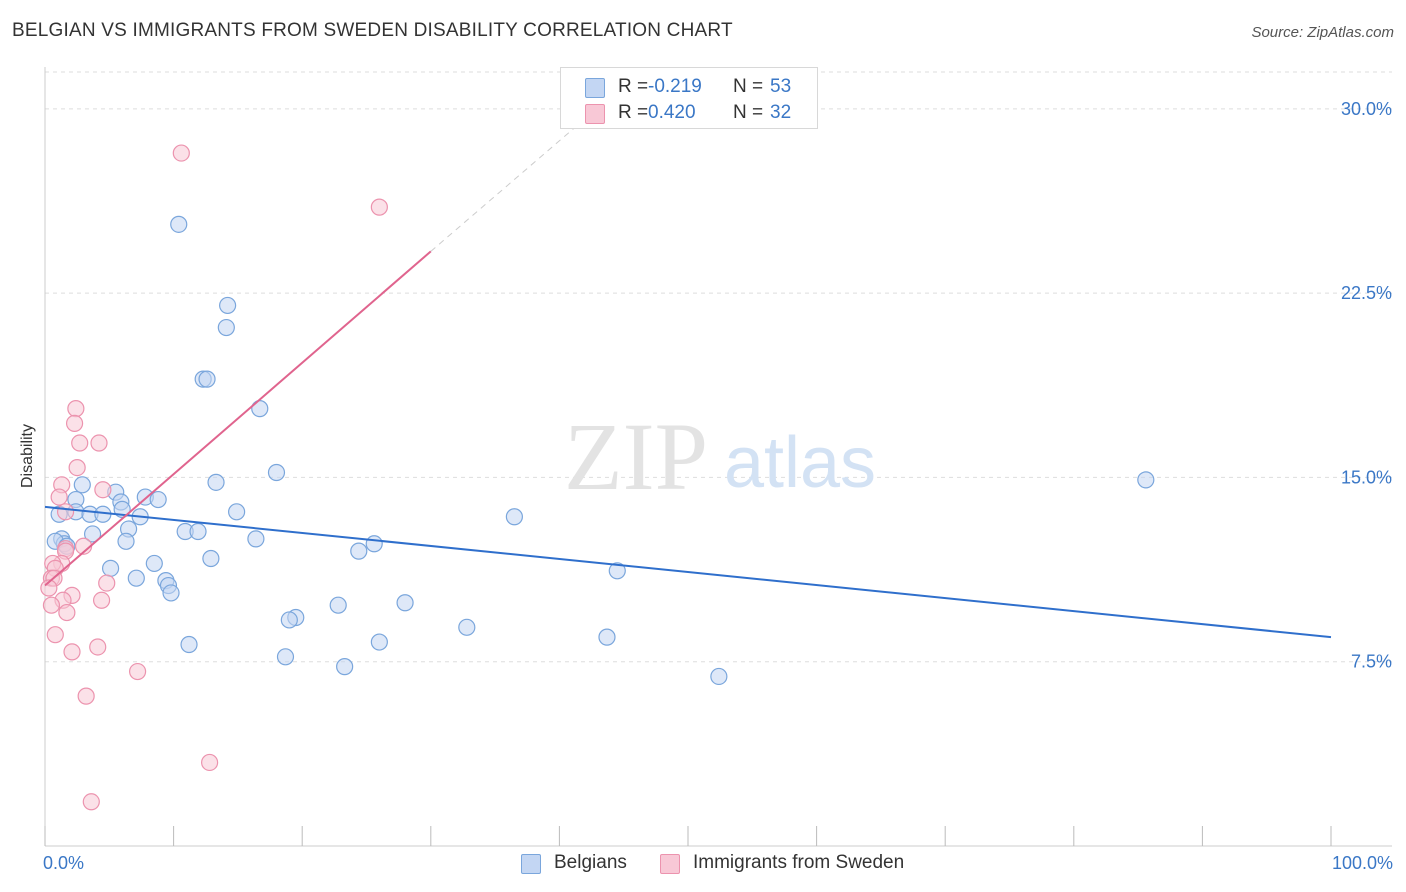  What do you see at coordinates (590, 862) in the screenshot?
I see `legend-label-belgians: Belgians` at bounding box center [590, 862].